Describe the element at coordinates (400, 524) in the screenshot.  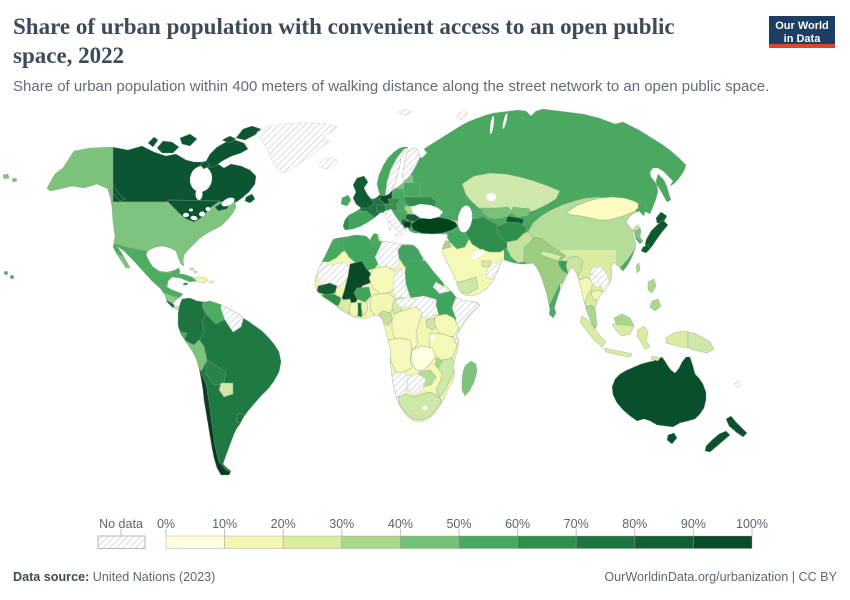
I see `svg-text: 40%` at that location.